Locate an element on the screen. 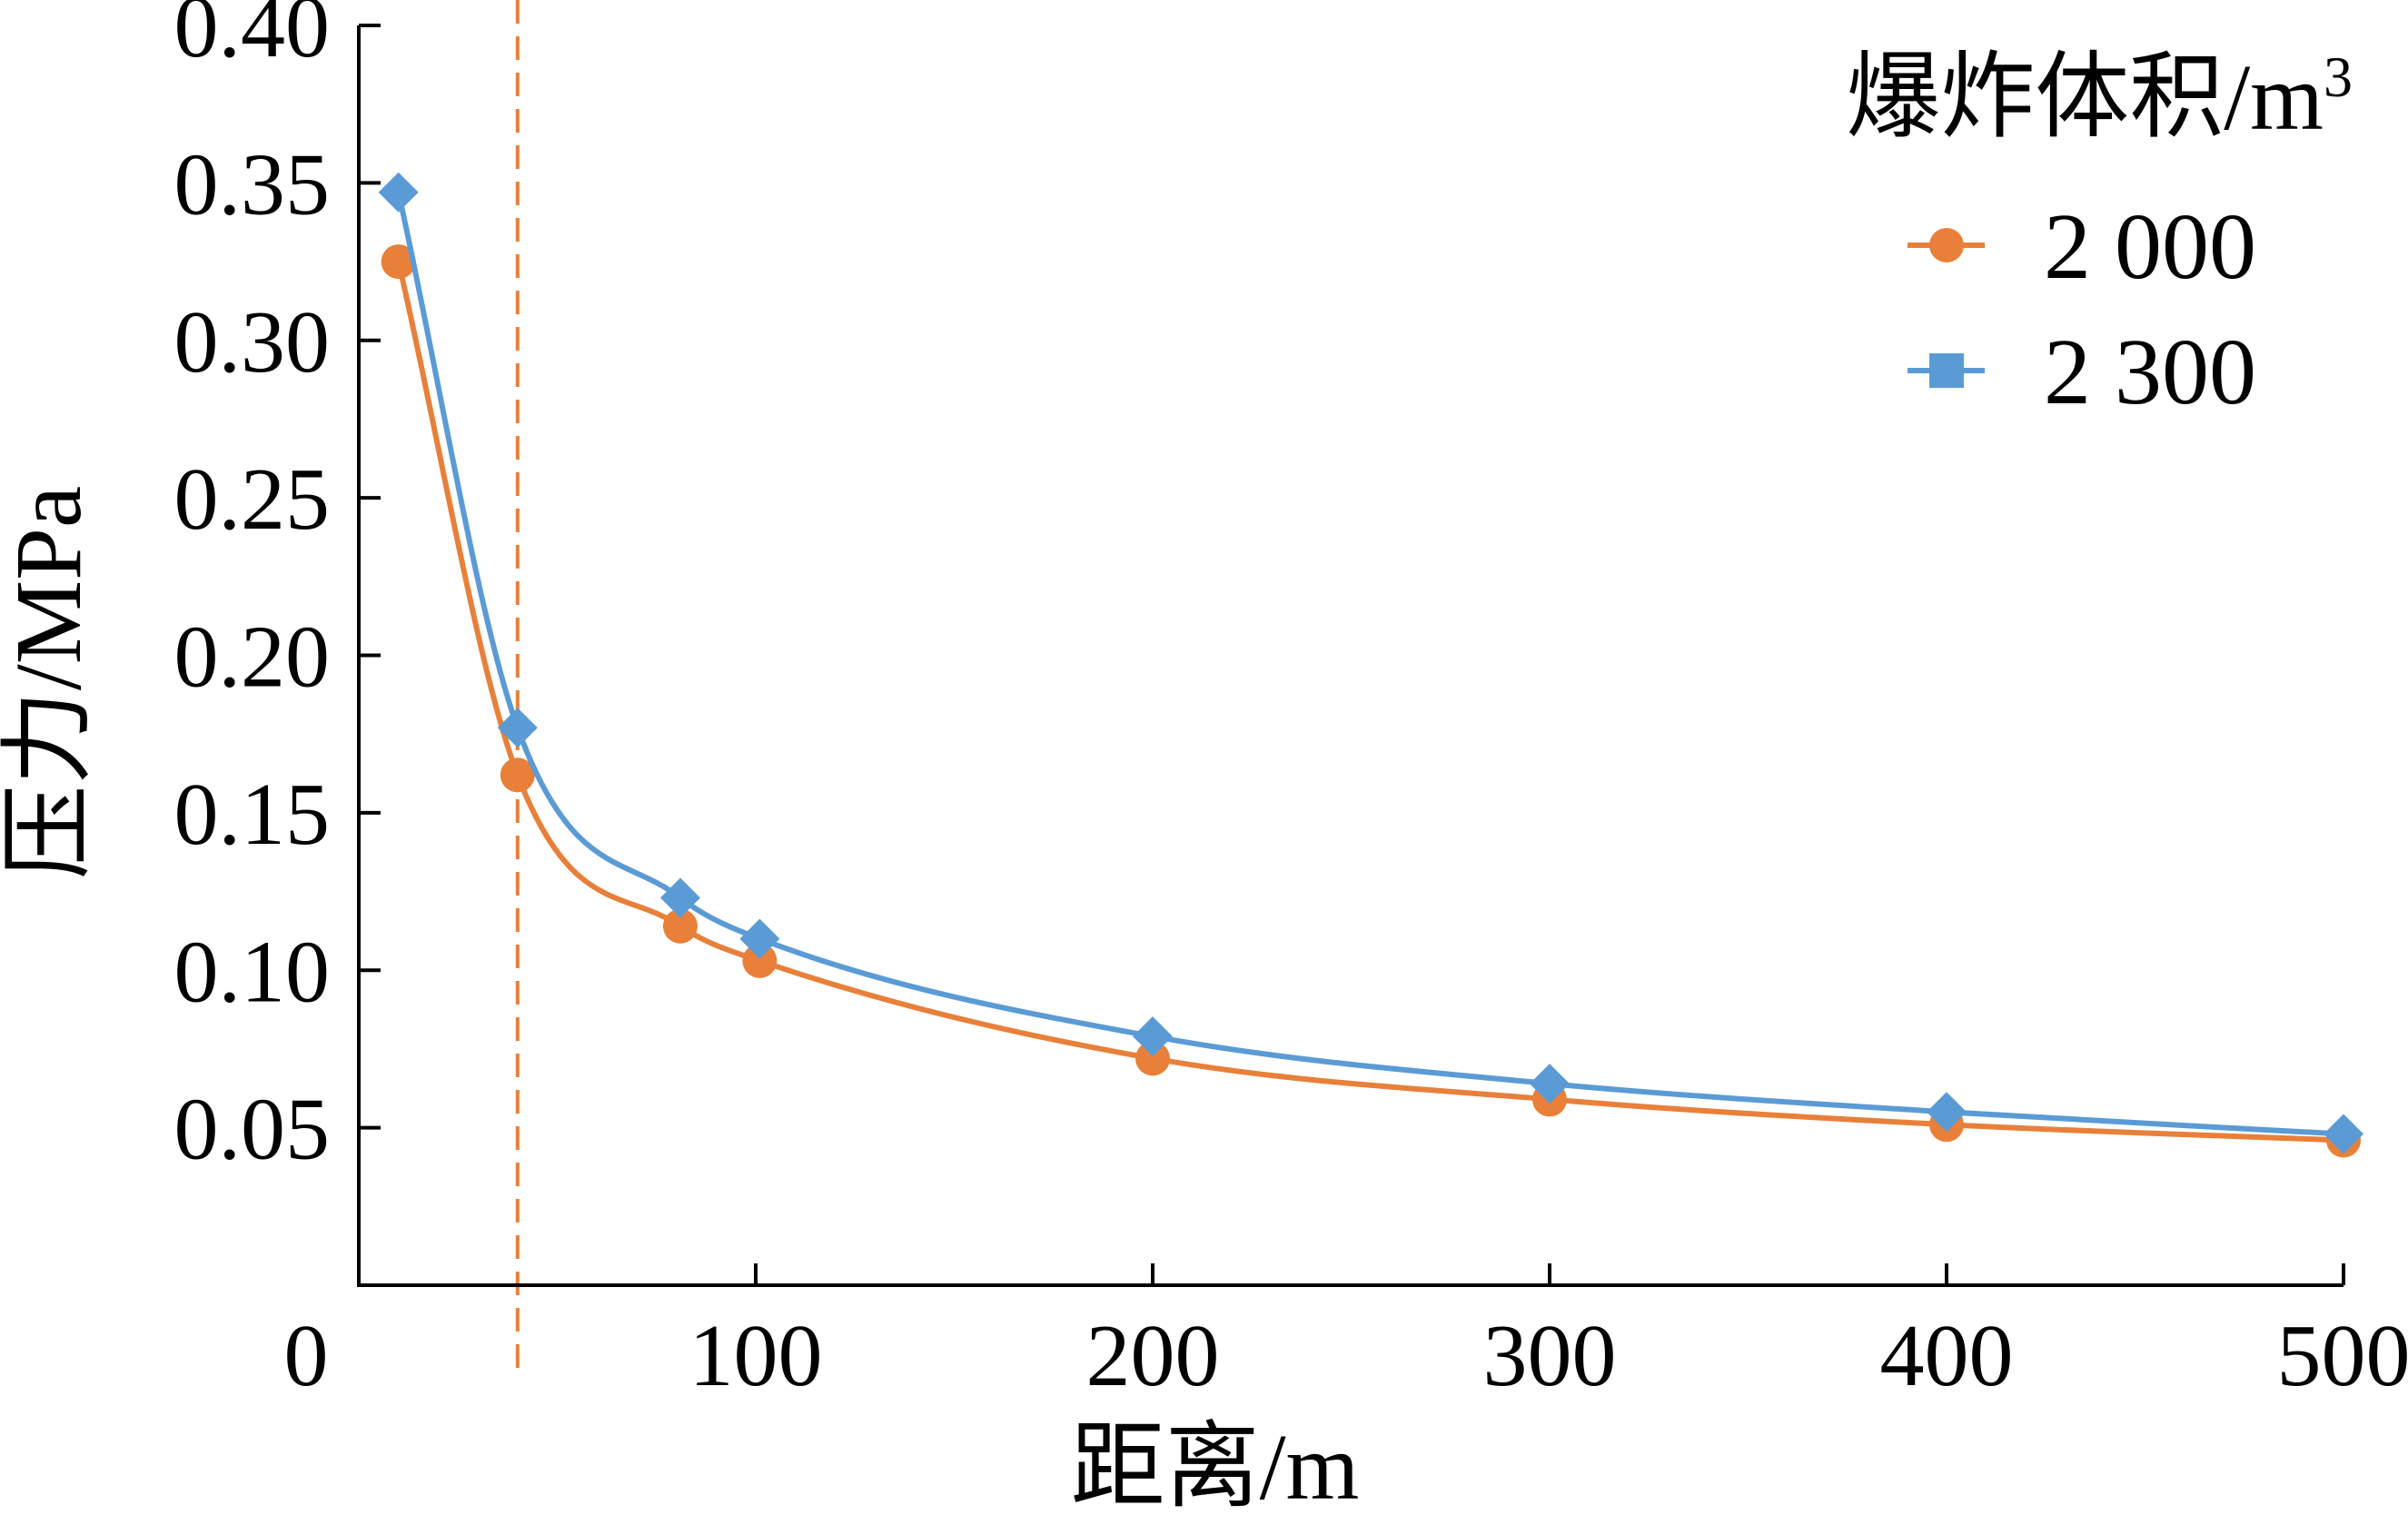 The height and width of the screenshot is (1515, 2408). y-tick-label: 0.35 is located at coordinates (252, 184).